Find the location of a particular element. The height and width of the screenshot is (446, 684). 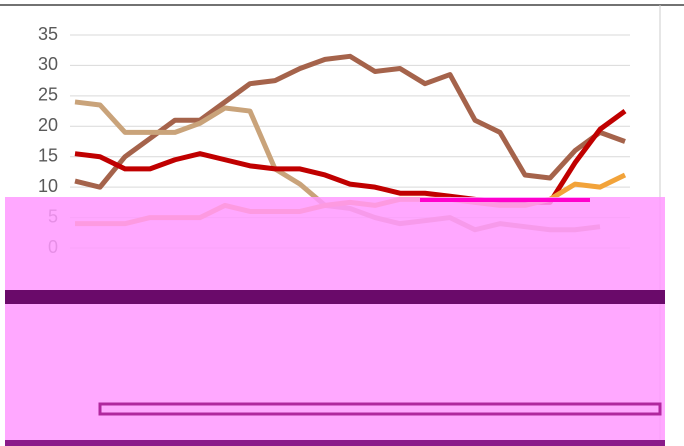

y-tick-label: 20 is located at coordinates (48, 125).